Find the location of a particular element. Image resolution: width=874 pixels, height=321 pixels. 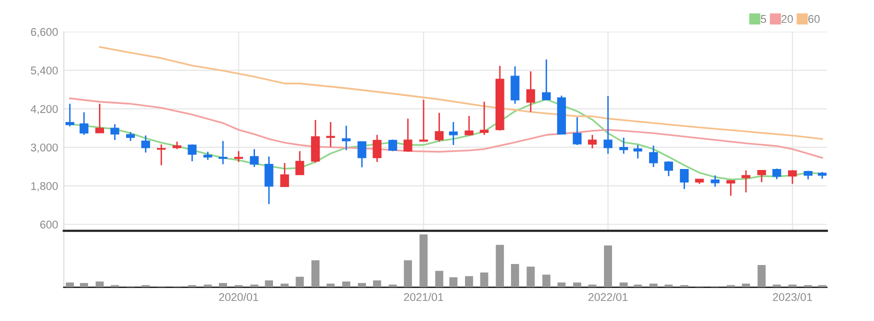

y-tick-label: 6,600 is located at coordinates (44, 33).